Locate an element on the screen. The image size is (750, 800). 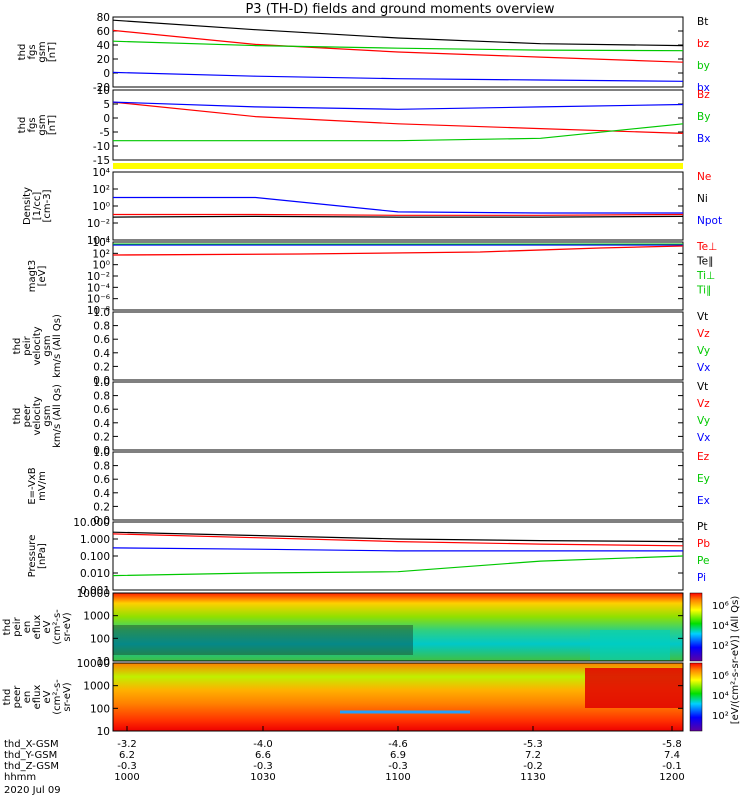
series-line-Ne is located at coordinates (398, 214).